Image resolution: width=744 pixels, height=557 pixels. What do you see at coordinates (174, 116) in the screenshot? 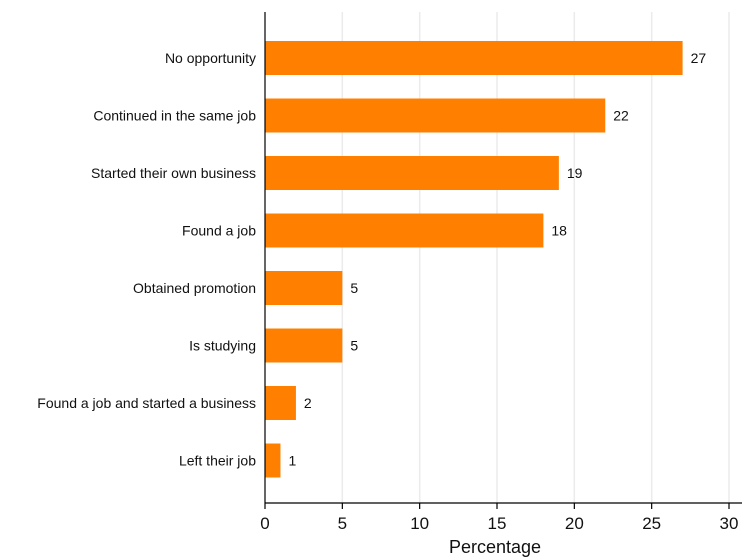
I see `category-label: Continued in the same job` at bounding box center [174, 116].